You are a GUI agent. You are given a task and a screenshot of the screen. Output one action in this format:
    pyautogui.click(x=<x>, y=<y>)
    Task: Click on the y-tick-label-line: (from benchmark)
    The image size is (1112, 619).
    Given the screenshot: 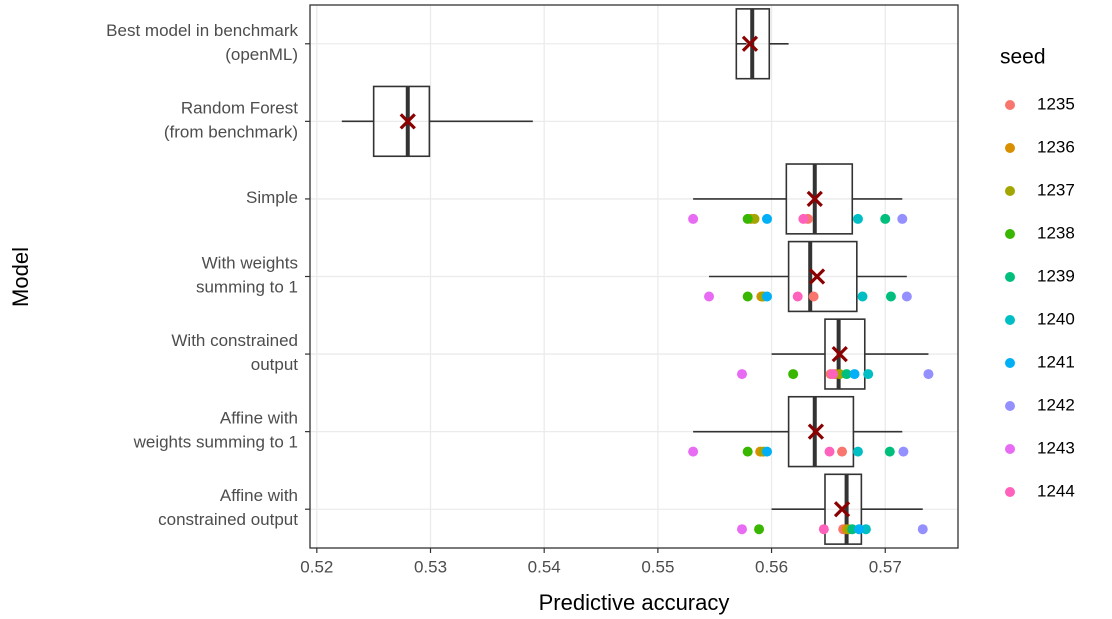 What is the action you would take?
    pyautogui.click(x=231, y=132)
    